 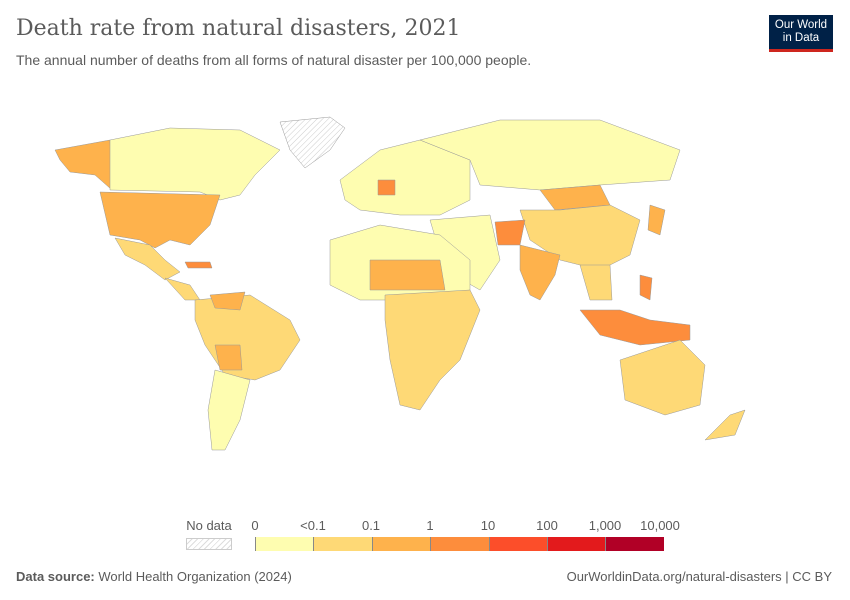 I want to click on afghanistan, so click(x=510, y=232).